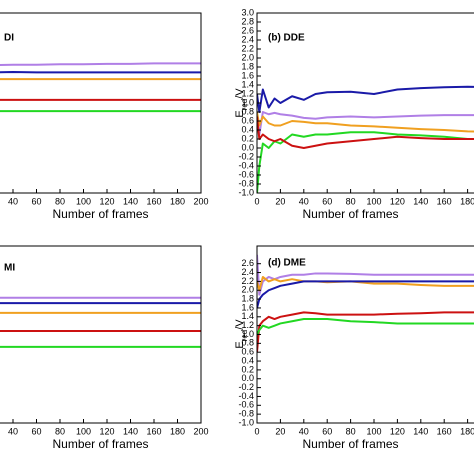  Describe the element at coordinates (286, 38) in the screenshot. I see `panel-title: (b) DDE` at that location.